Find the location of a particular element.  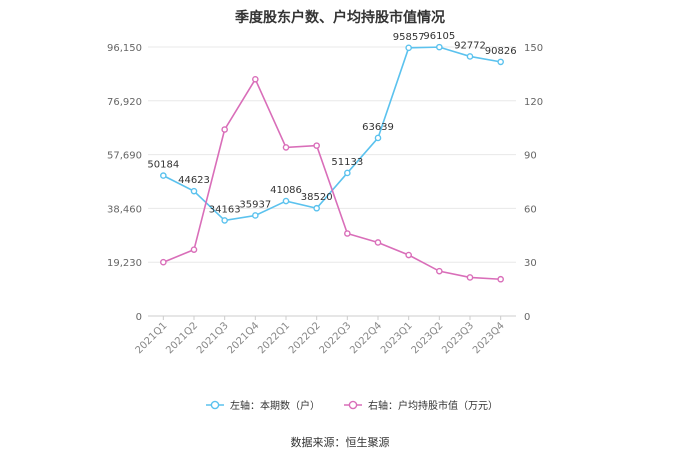

legend-label-1: 右轴：户均持股市值（万元） is located at coordinates (433, 405).